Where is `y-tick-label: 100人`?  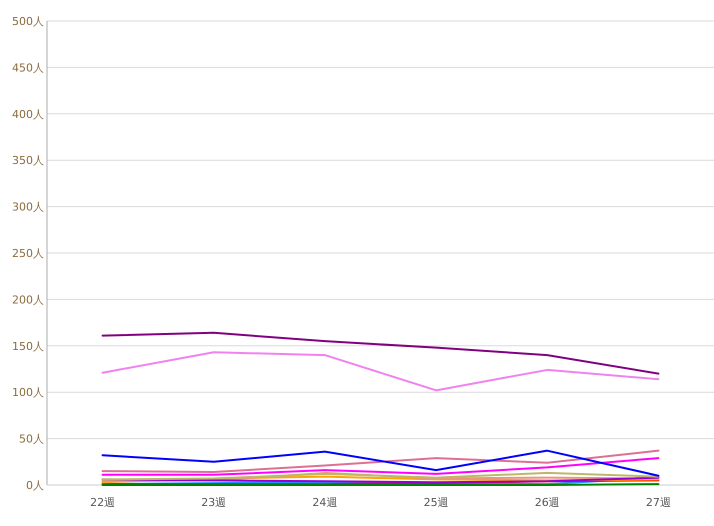 y-tick-label: 100人 is located at coordinates (28, 393).